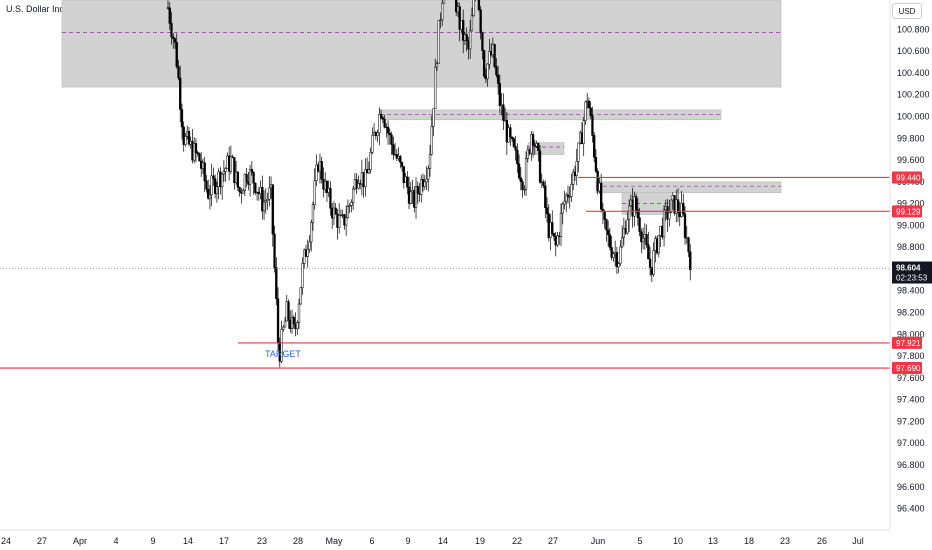  I want to click on x-tick-label: 27, so click(42, 541).